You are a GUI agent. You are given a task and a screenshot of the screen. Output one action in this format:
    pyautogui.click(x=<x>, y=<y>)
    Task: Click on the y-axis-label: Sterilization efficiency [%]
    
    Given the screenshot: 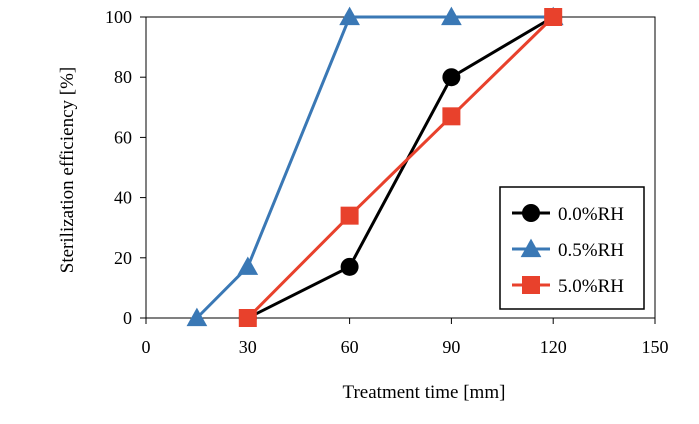 What is the action you would take?
    pyautogui.click(x=67, y=170)
    